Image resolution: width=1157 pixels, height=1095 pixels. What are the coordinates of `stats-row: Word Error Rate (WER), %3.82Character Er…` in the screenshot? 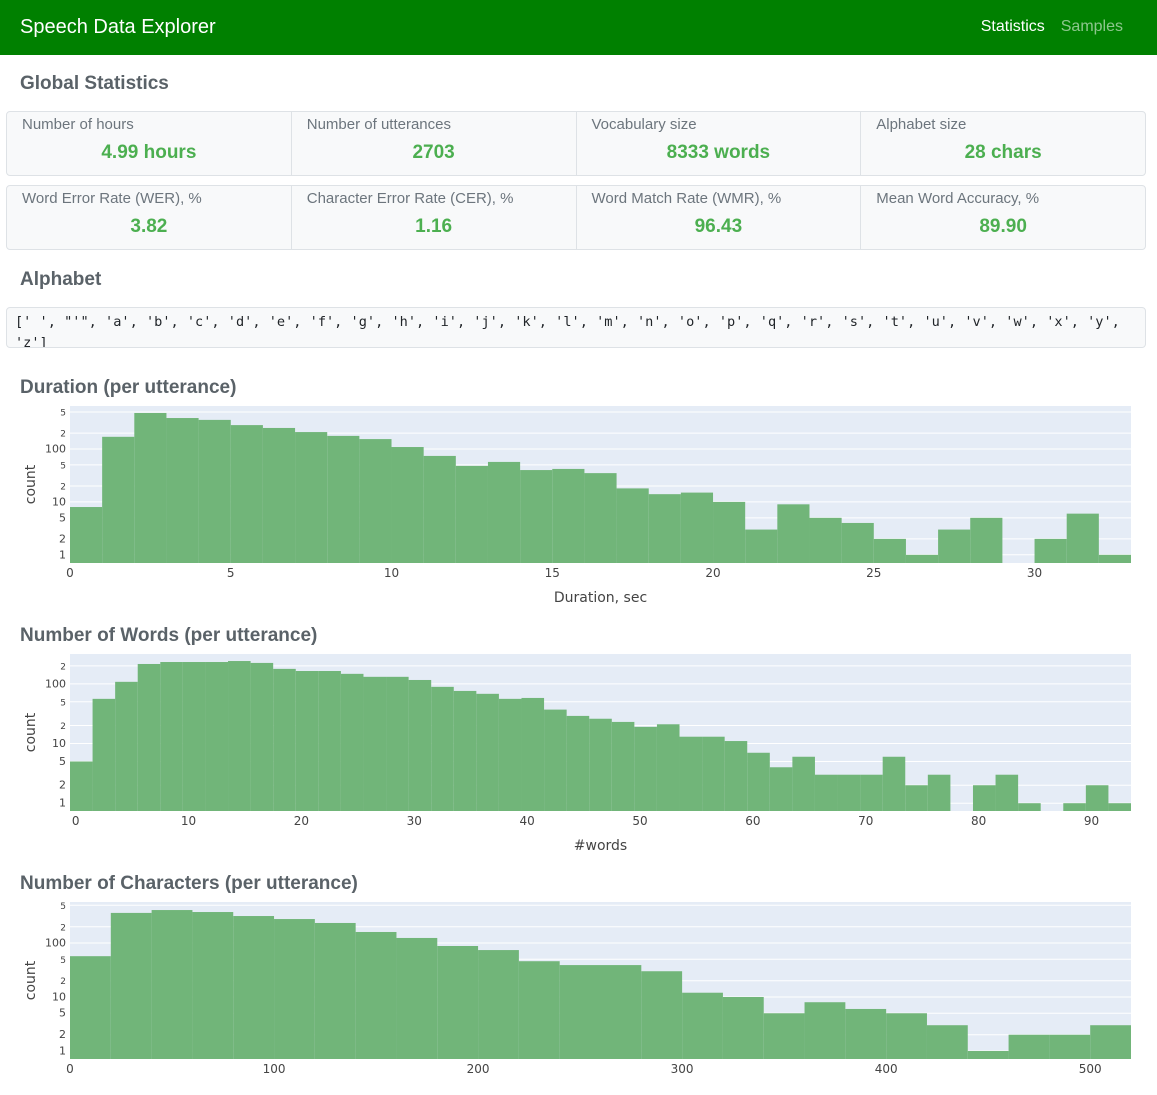 It's located at (576, 217).